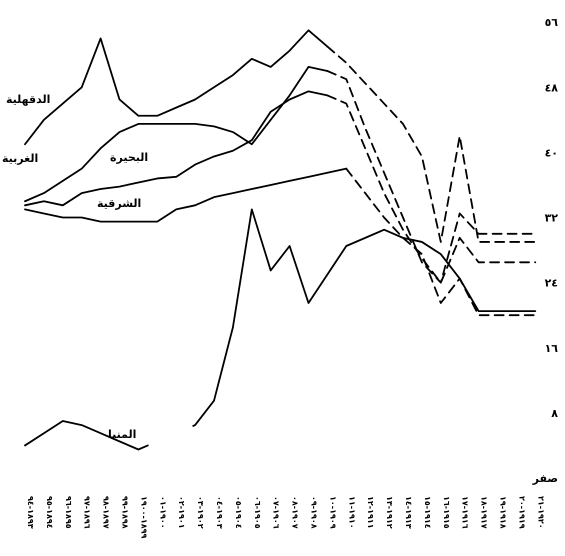  Describe the element at coordinates (545, 250) in the screenshot. I see `y-axis-ticks: صفر ٨ ١٦ ٢٤ ٣٢ ٤٠ ٤٨ ٥٦` at that location.